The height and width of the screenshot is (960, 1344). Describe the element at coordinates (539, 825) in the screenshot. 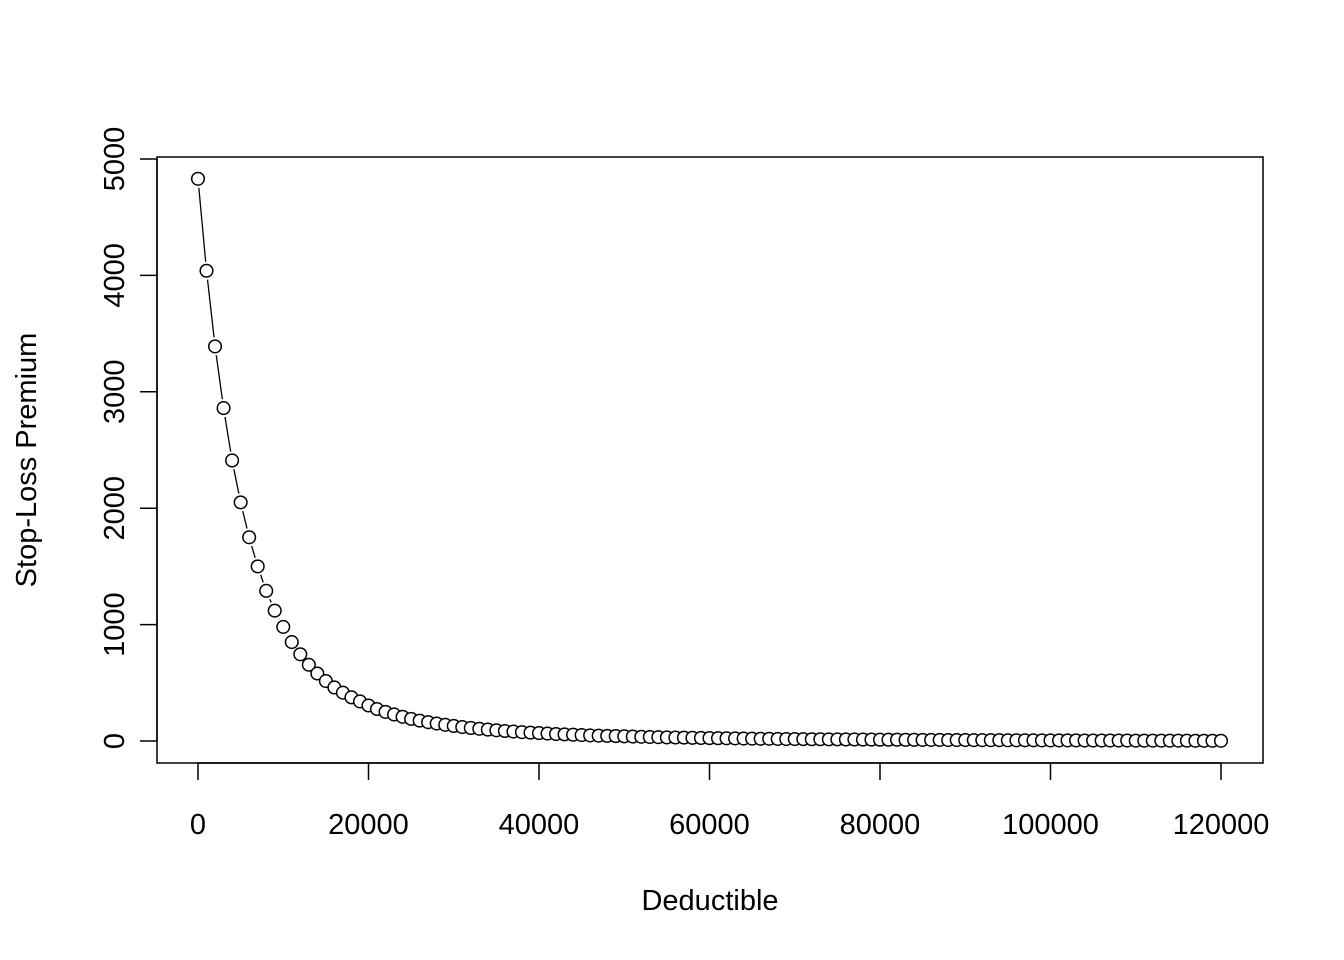

I see `x-tick-label: 40000` at that location.